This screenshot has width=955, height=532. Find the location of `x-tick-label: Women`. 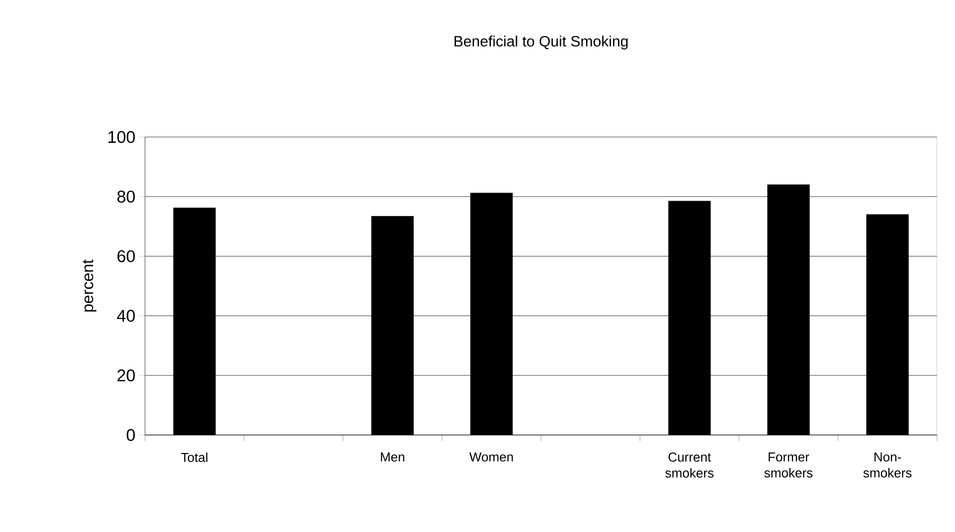

x-tick-label: Women is located at coordinates (491, 457).